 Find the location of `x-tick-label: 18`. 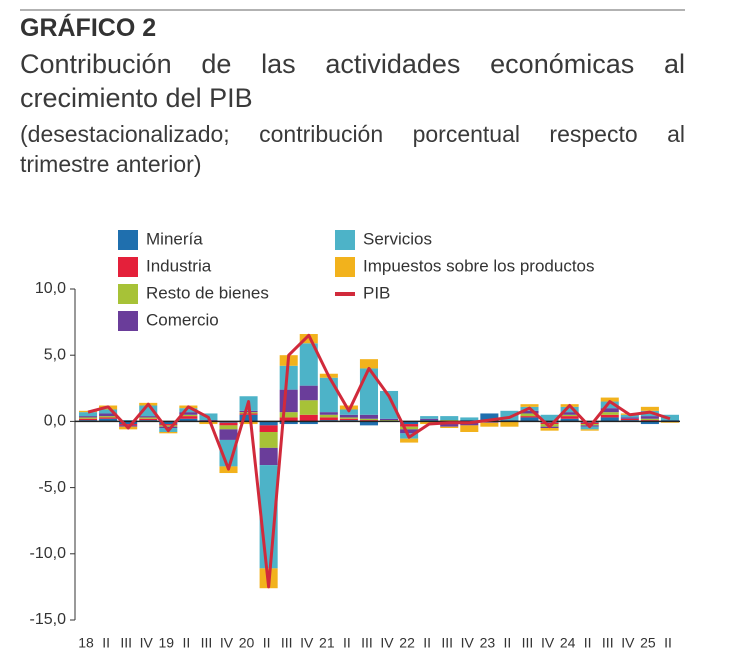

x-tick-label: 18 is located at coordinates (86, 643).